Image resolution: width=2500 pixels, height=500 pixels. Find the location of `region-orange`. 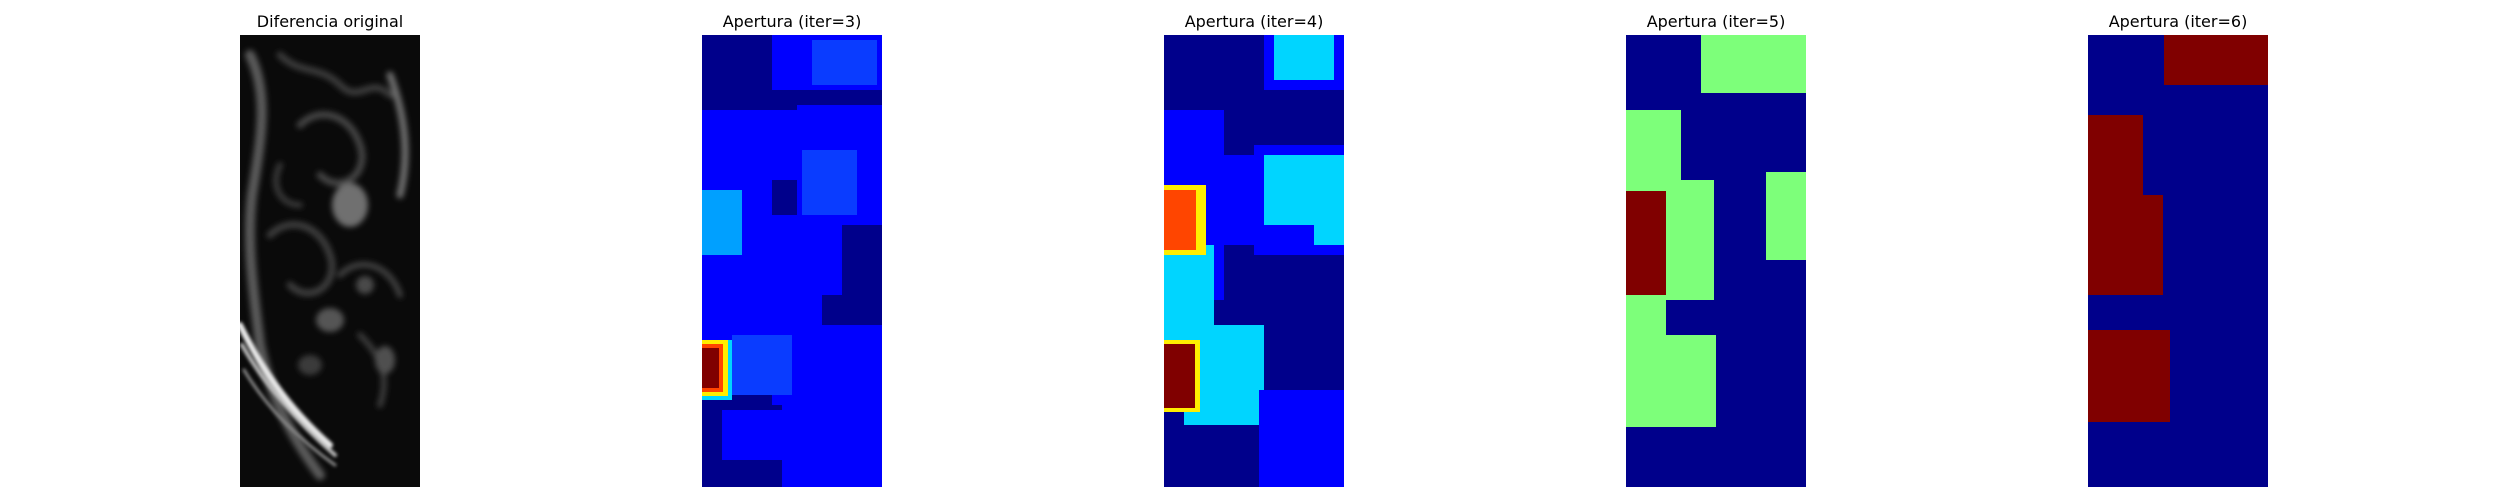

region-orange is located at coordinates (1180, 220).